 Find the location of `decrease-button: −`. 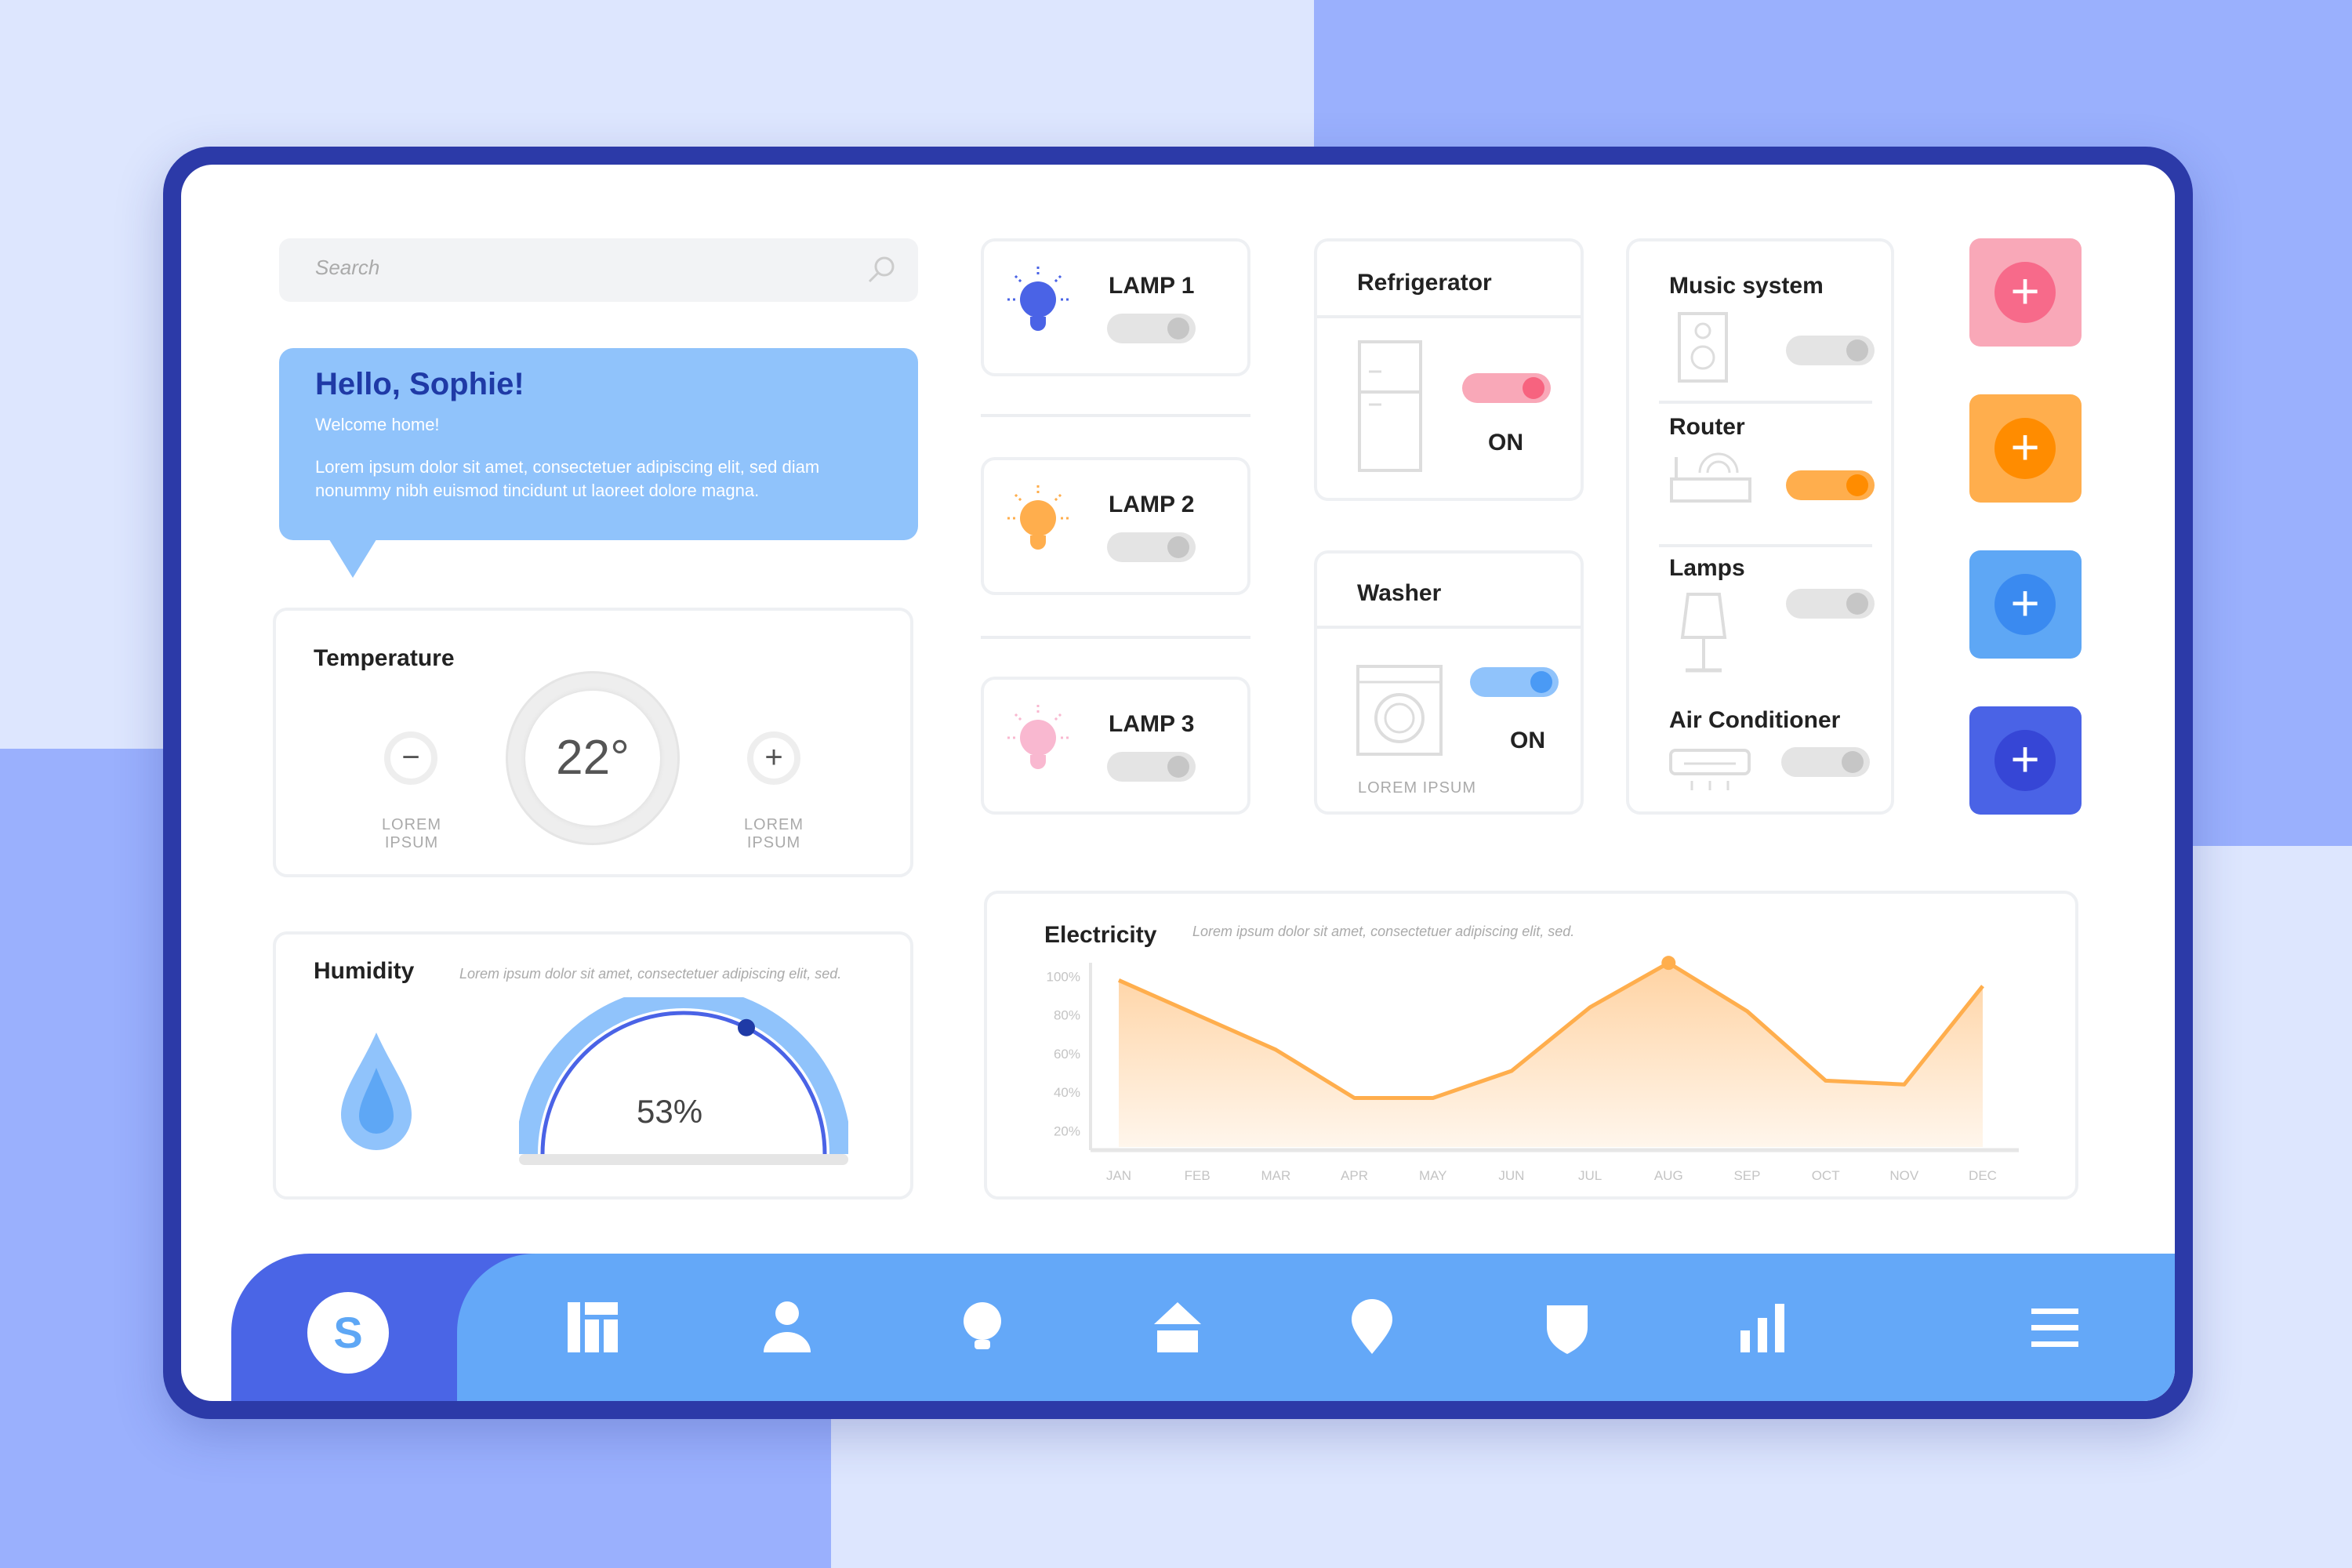

decrease-button: − is located at coordinates (411, 758).